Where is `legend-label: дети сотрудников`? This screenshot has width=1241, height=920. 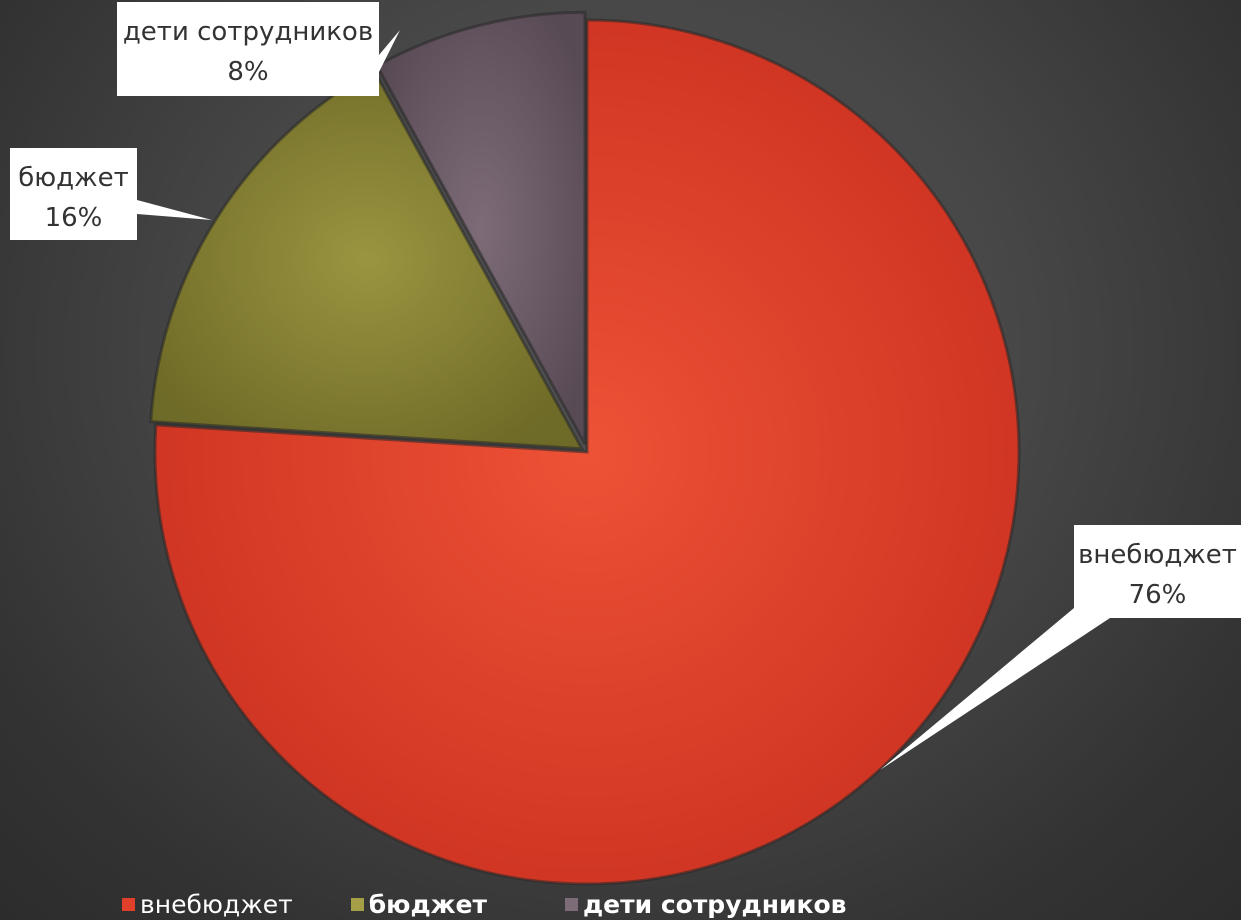 legend-label: дети сотрудников is located at coordinates (714, 904).